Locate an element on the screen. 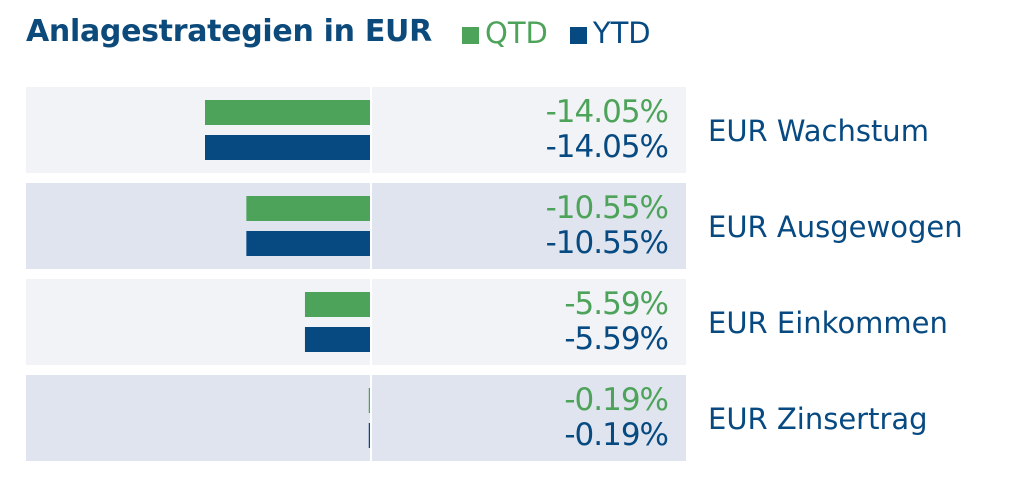  value-label-qtd-eur-wachstum: -14.05% is located at coordinates (607, 112).